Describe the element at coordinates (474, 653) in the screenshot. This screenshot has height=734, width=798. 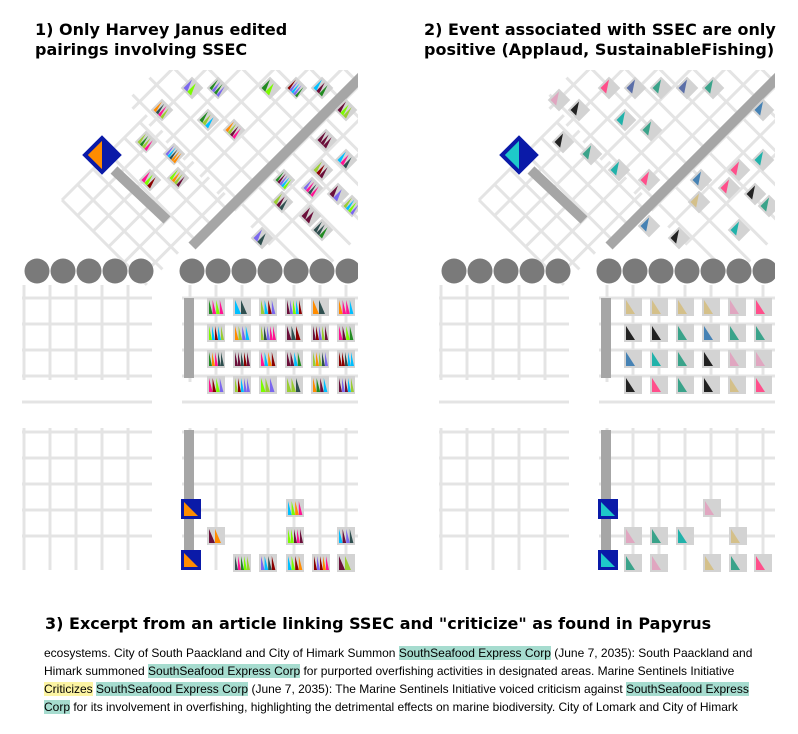
I see `highlighted-term: SouthSeafood Express Corp` at that location.